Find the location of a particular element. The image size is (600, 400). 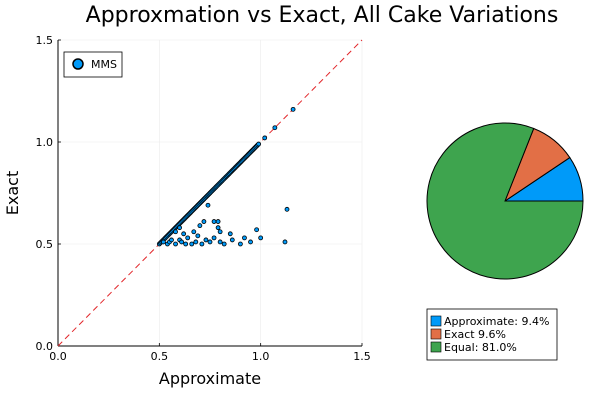

y-tick-label: 0.5 is located at coordinates (45, 244).